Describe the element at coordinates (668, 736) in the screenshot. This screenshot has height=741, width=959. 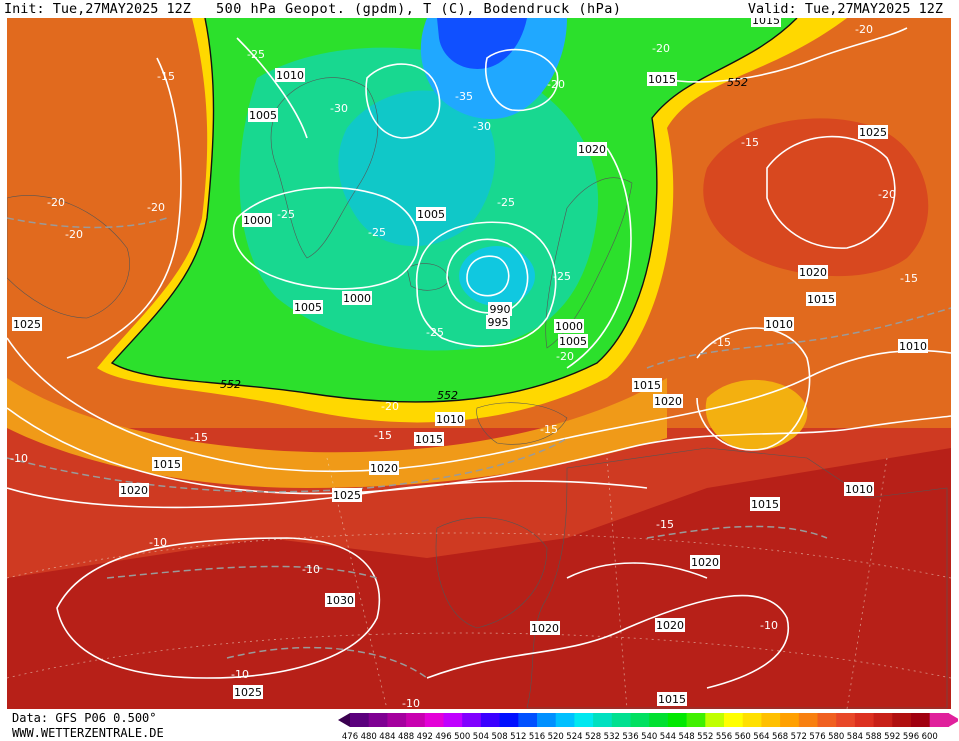
I see `legend-tick-label: 544` at that location.